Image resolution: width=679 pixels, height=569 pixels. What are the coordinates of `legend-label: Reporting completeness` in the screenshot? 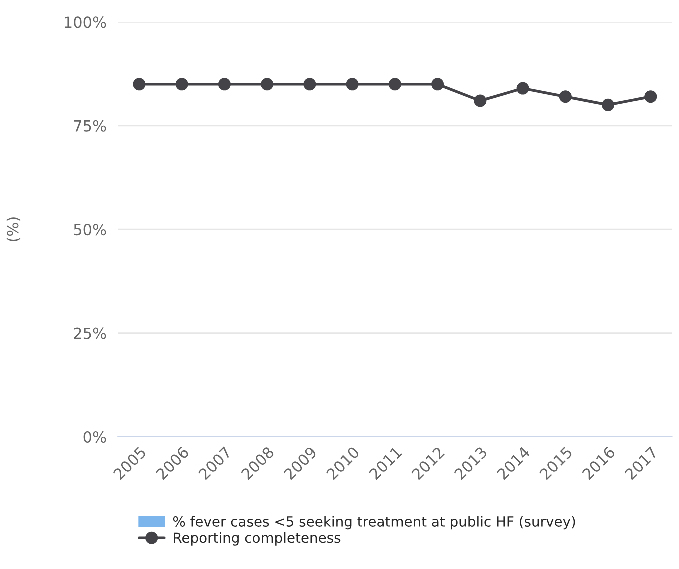 It's located at (257, 539).